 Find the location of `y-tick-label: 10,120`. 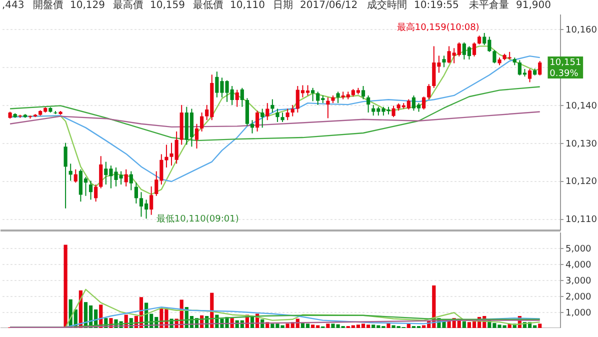

y-tick-label: 10,120 is located at coordinates (582, 182).